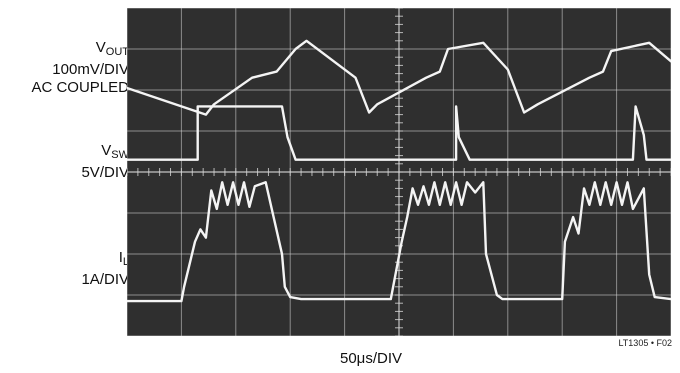 The image size is (680, 373). I want to click on vout-channel-label: VOUT 100mV/DIV AC COUPLED, so click(80, 68).